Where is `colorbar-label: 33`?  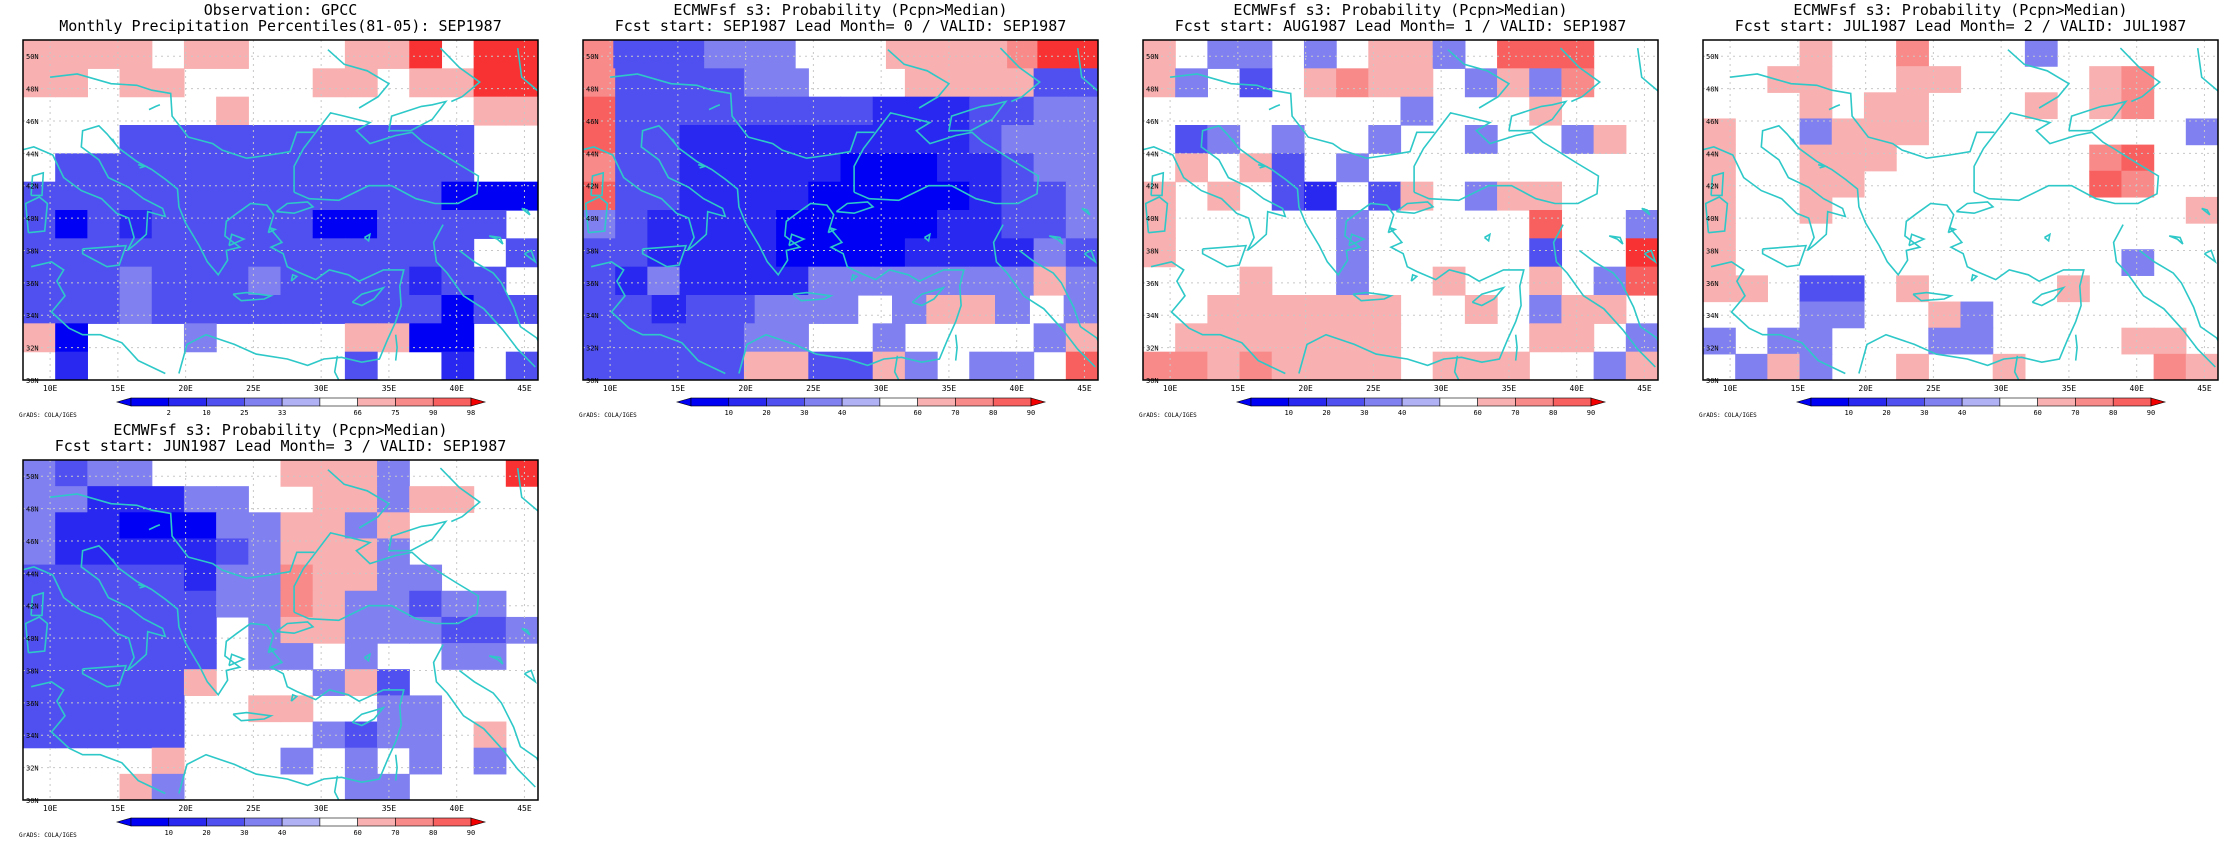 colorbar-label: 33 is located at coordinates (282, 413).